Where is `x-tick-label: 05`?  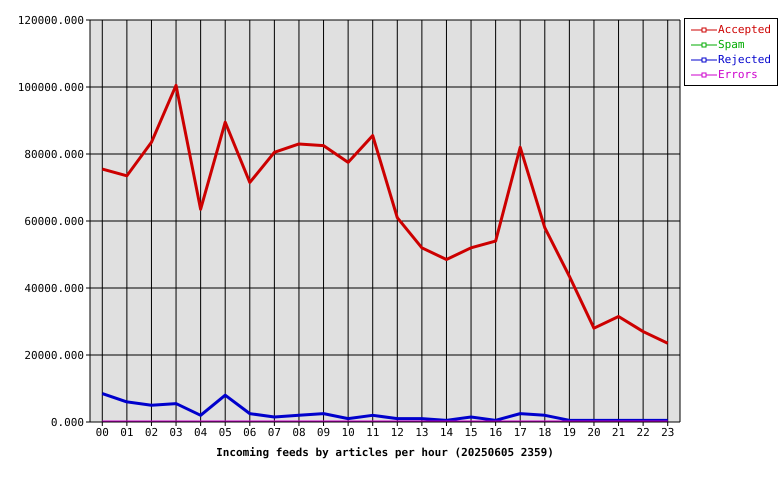
x-tick-label: 05 is located at coordinates (225, 432).